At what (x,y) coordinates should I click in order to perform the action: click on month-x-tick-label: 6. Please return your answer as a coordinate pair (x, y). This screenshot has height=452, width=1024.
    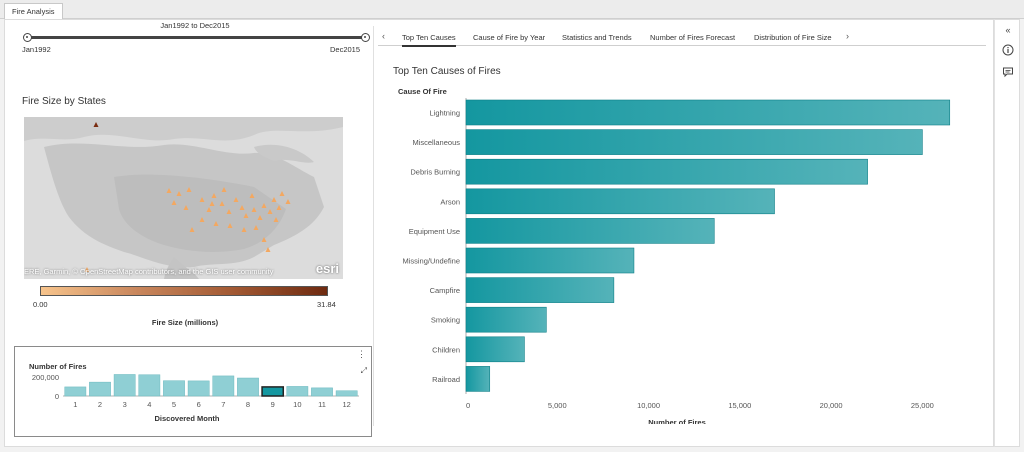
    Looking at the image, I should click on (199, 404).